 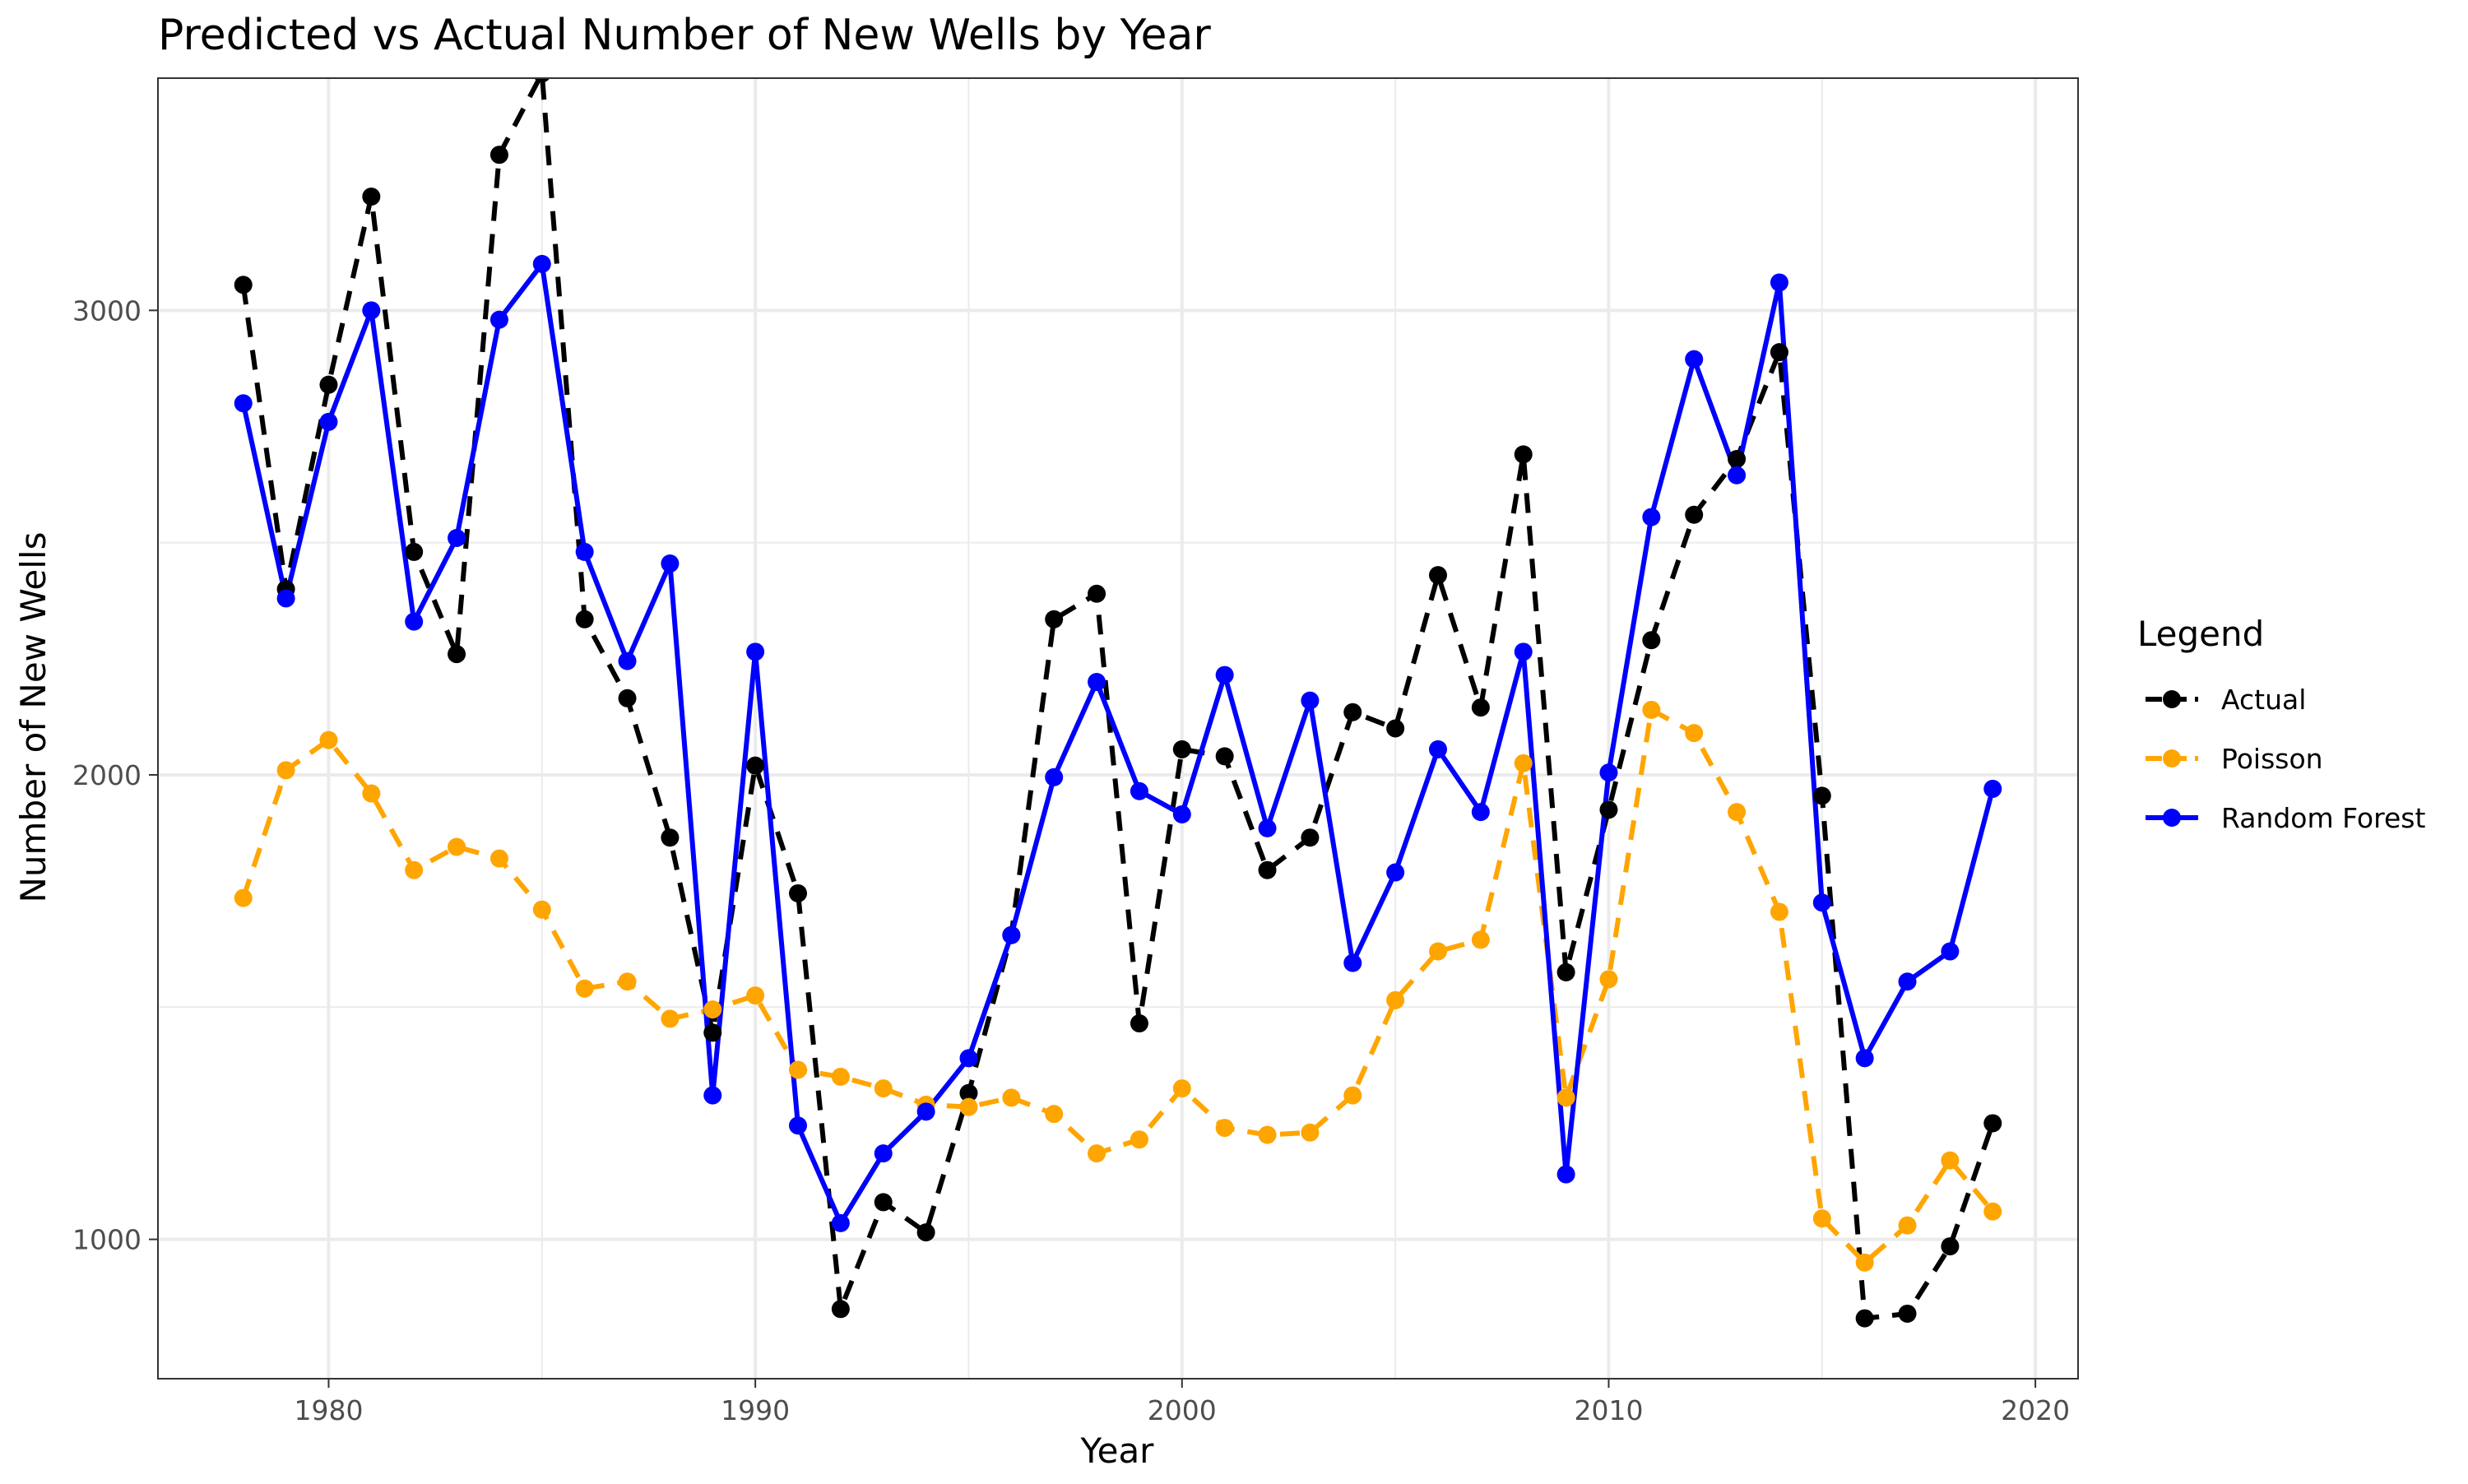 I want to click on legend-key-point-poisson, so click(x=2172, y=758).